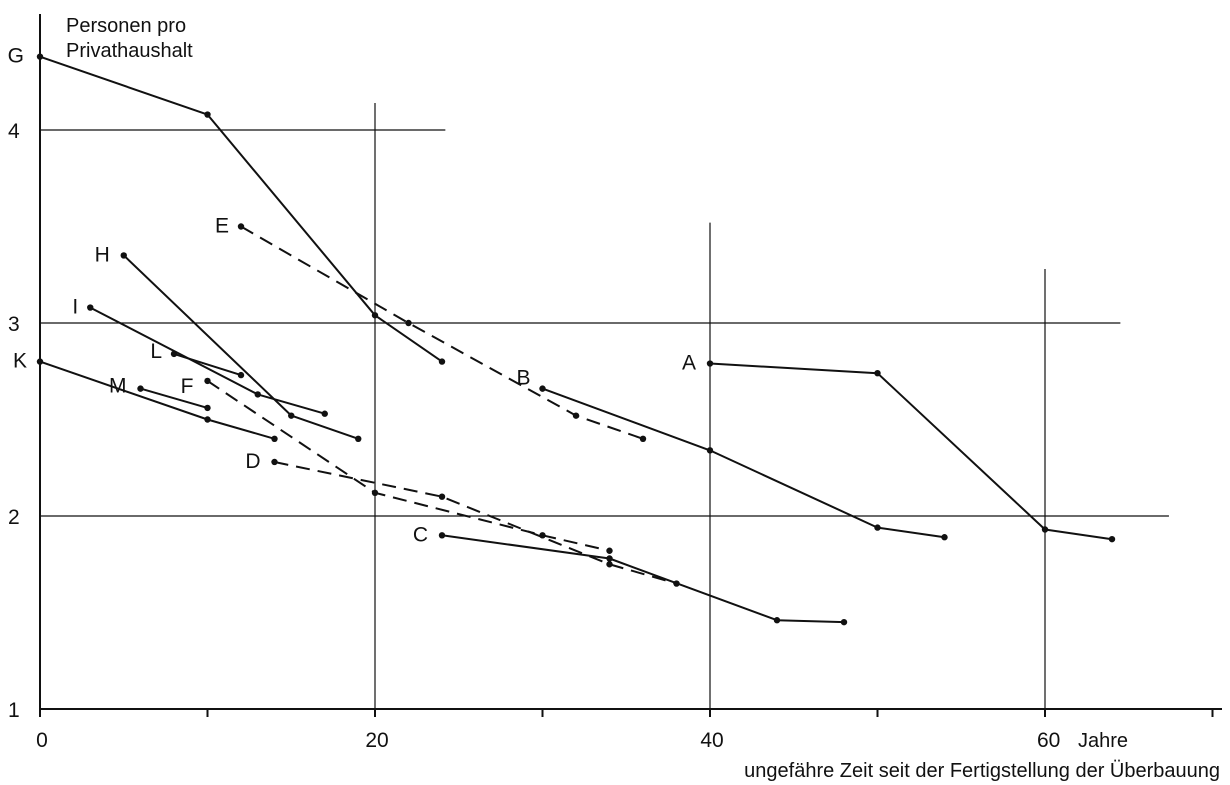 The height and width of the screenshot is (785, 1230). What do you see at coordinates (14, 131) in the screenshot?
I see `y-tick-label-4: 4` at bounding box center [14, 131].